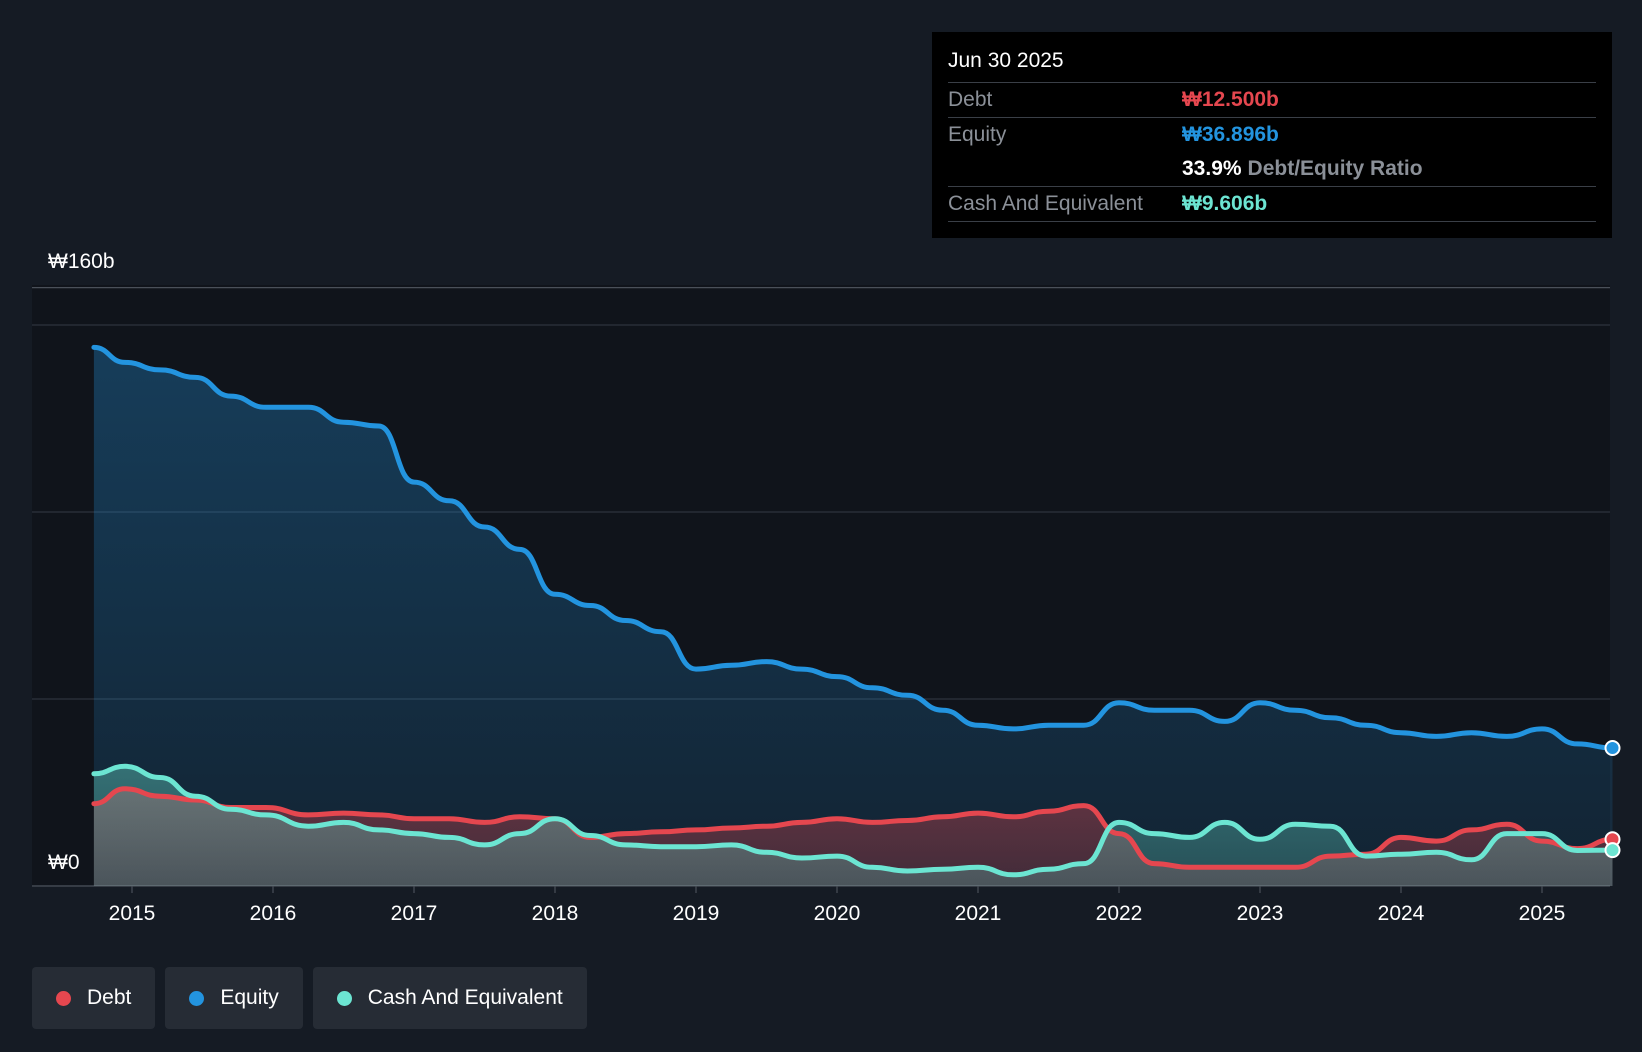  Describe the element at coordinates (1335, 168) in the screenshot. I see `tooltip-ratio-label: Debt/Equity Ratio` at that location.